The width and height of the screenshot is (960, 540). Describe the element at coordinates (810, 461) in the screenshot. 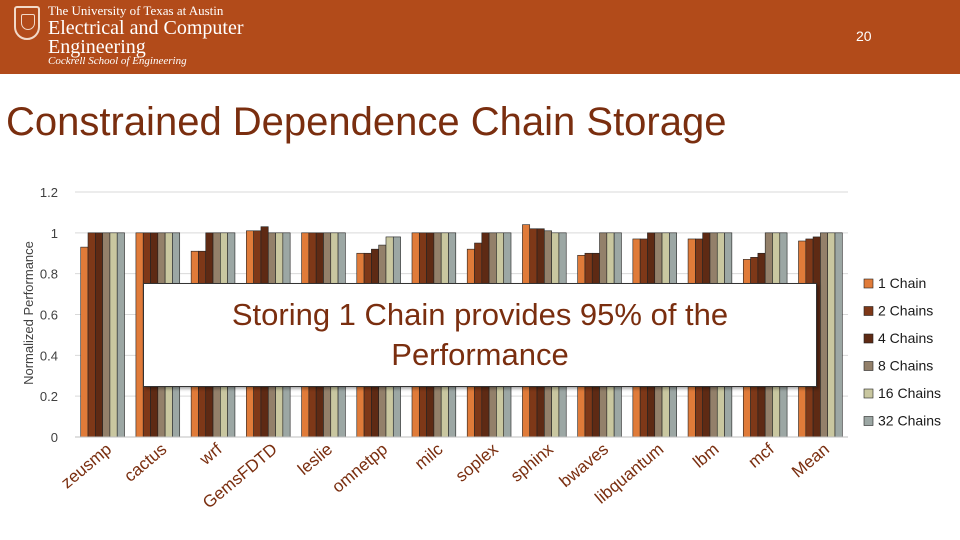

I see `x-tick-label: Mean` at that location.